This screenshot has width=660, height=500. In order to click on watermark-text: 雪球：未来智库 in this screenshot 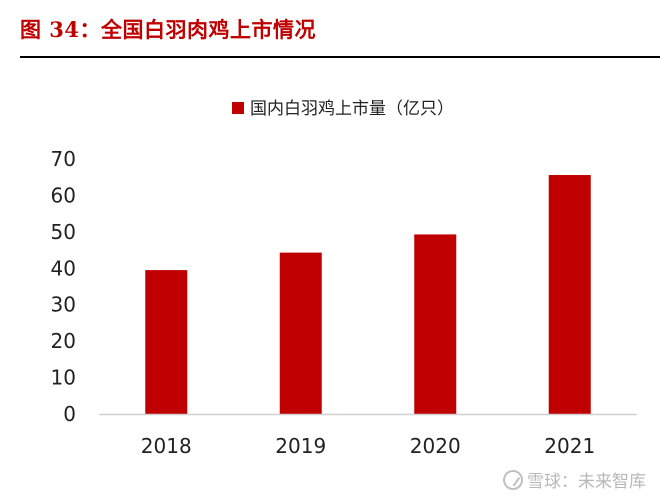, I will do `click(586, 482)`.